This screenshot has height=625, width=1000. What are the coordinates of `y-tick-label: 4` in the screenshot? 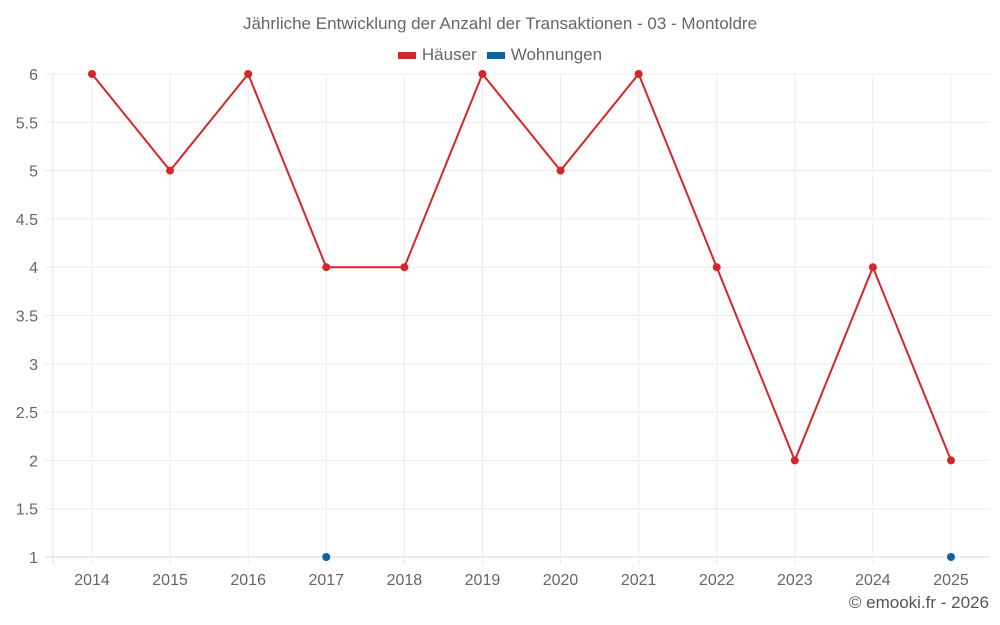 It's located at (33, 268).